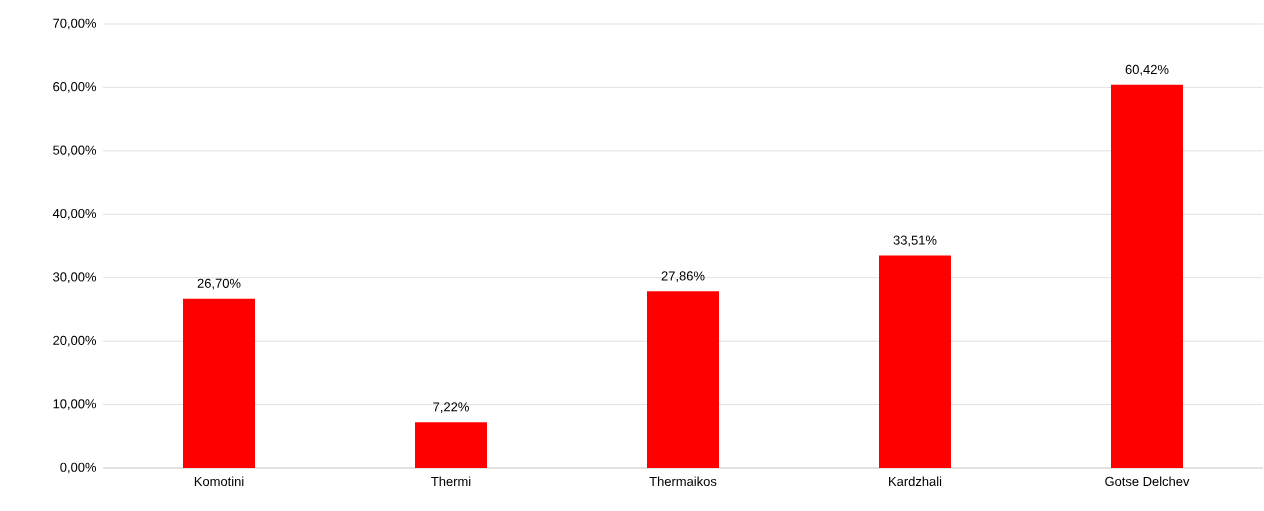 The height and width of the screenshot is (511, 1264). Describe the element at coordinates (78, 468) in the screenshot. I see `y-tick-label: 0,00%` at that location.